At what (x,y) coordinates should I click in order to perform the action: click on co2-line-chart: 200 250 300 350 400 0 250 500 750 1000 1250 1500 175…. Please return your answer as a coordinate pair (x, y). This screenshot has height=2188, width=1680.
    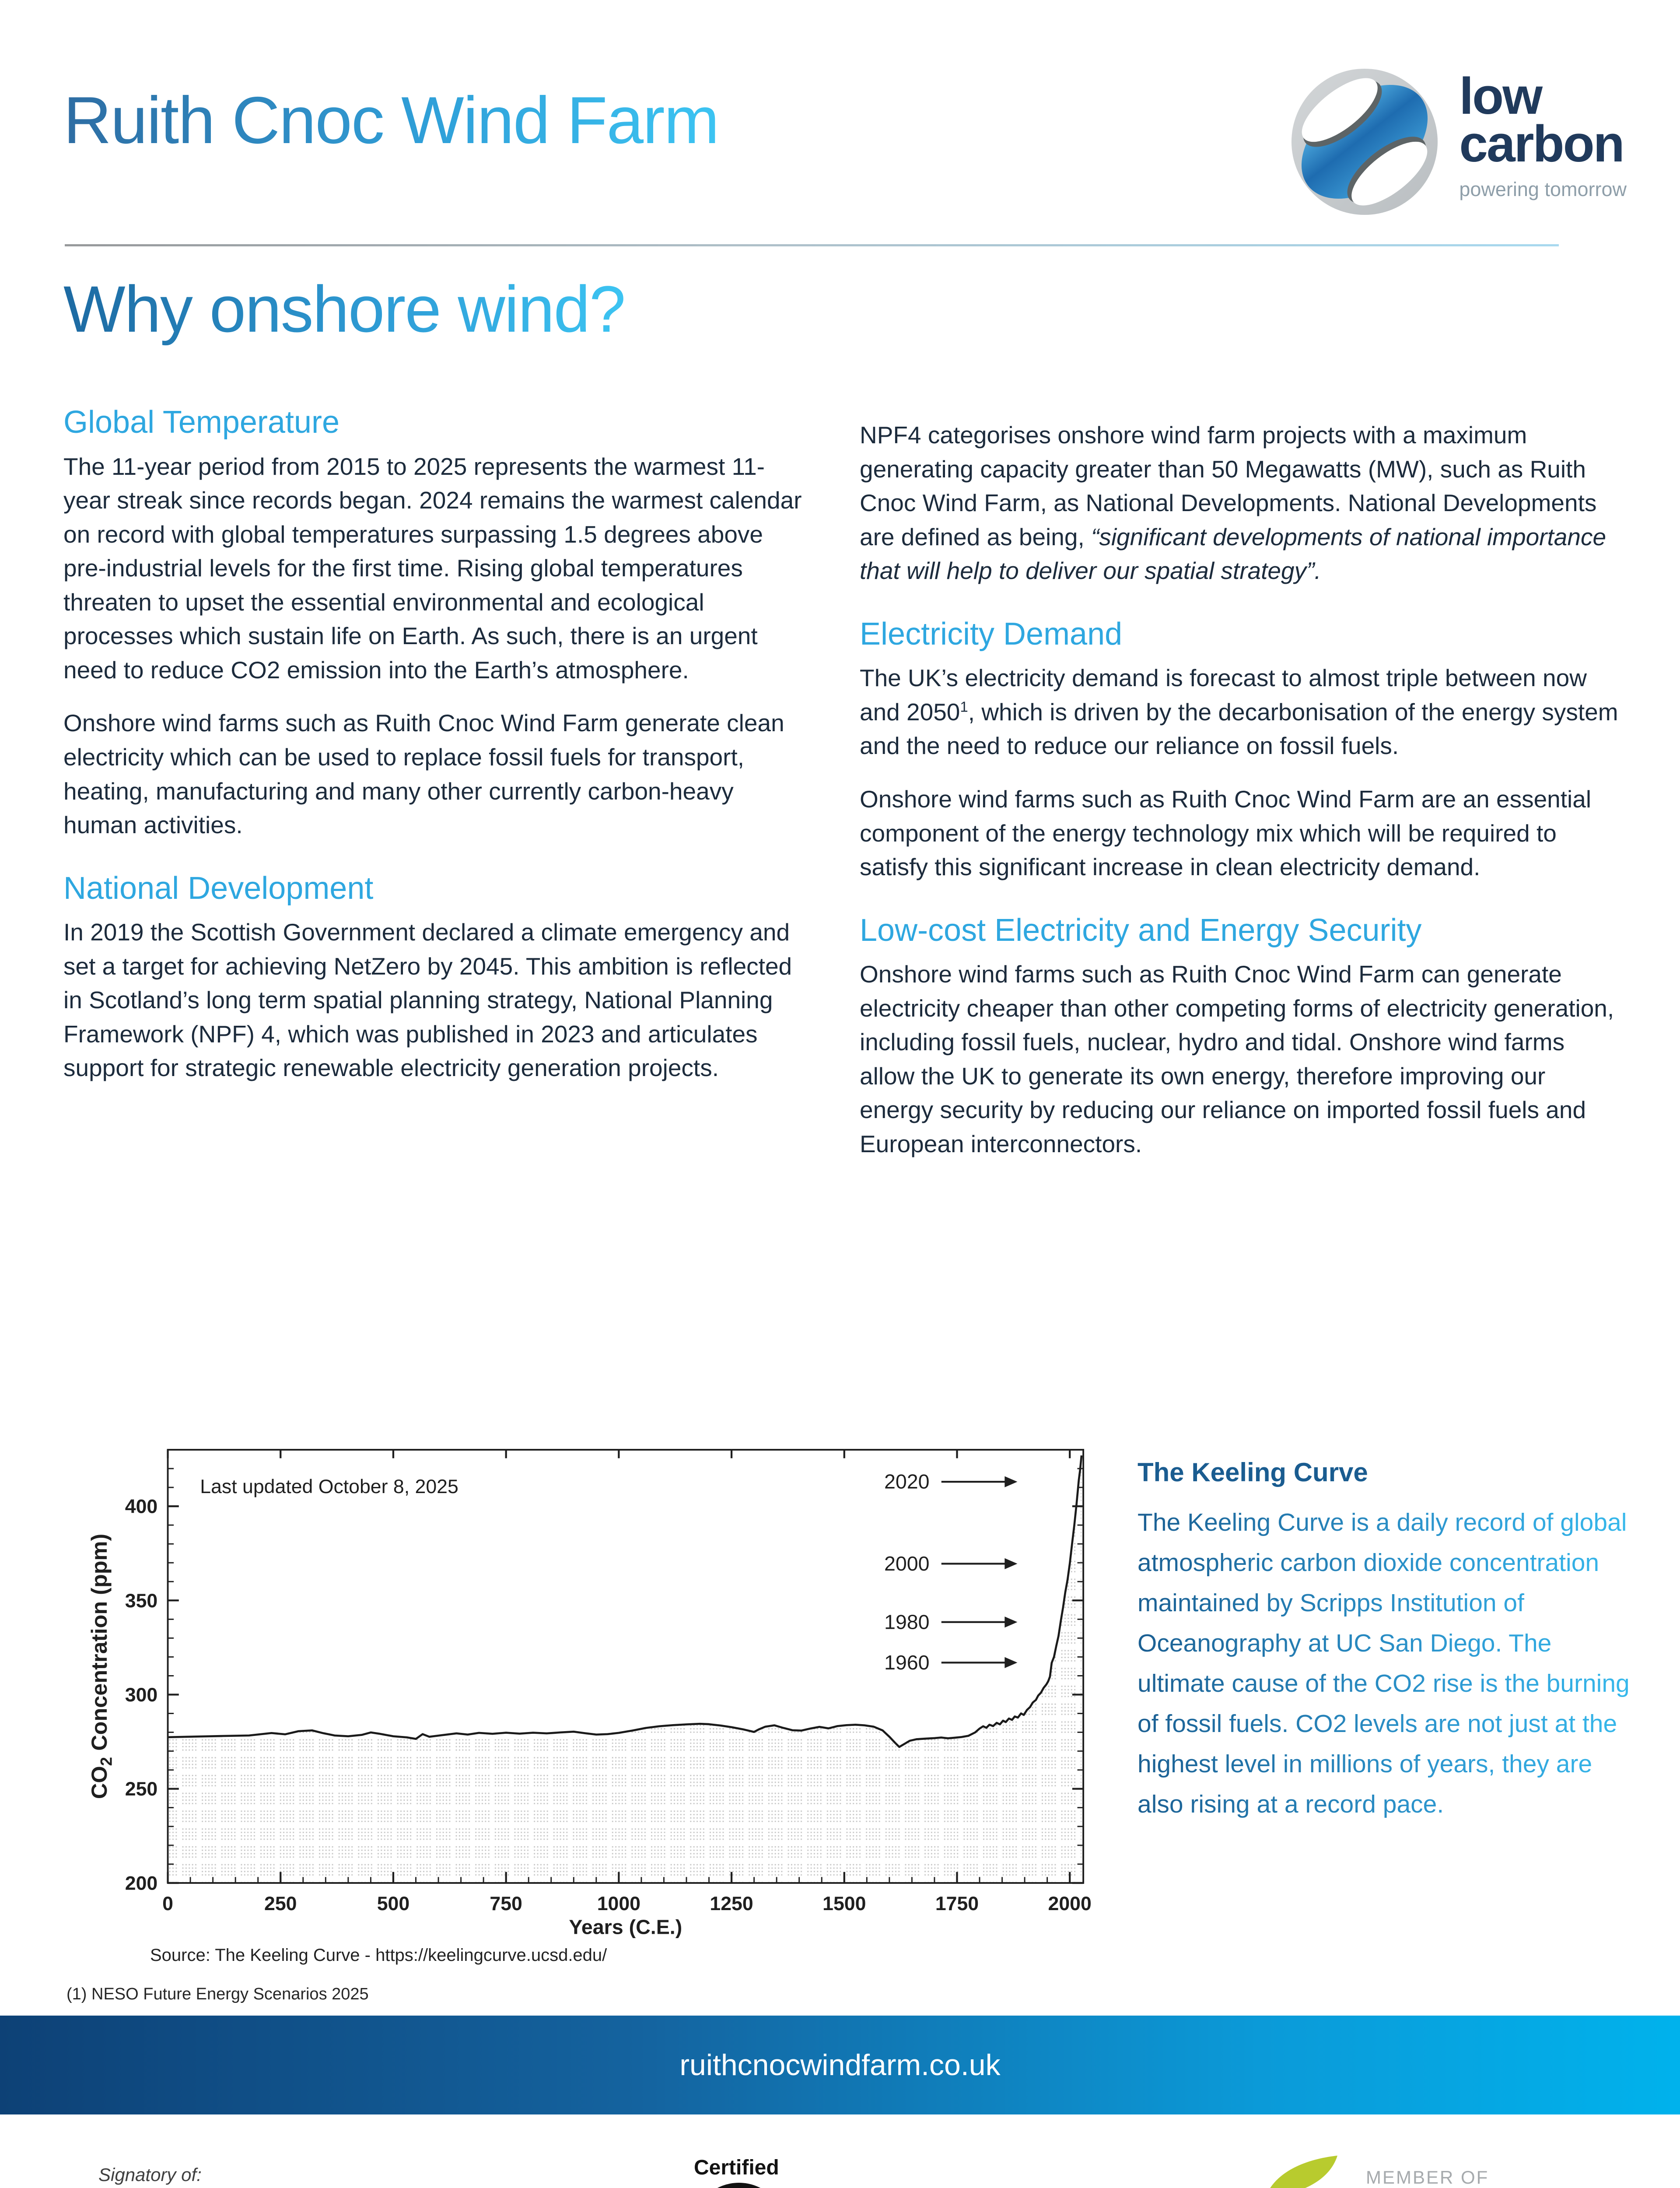
    Looking at the image, I should click on (589, 1694).